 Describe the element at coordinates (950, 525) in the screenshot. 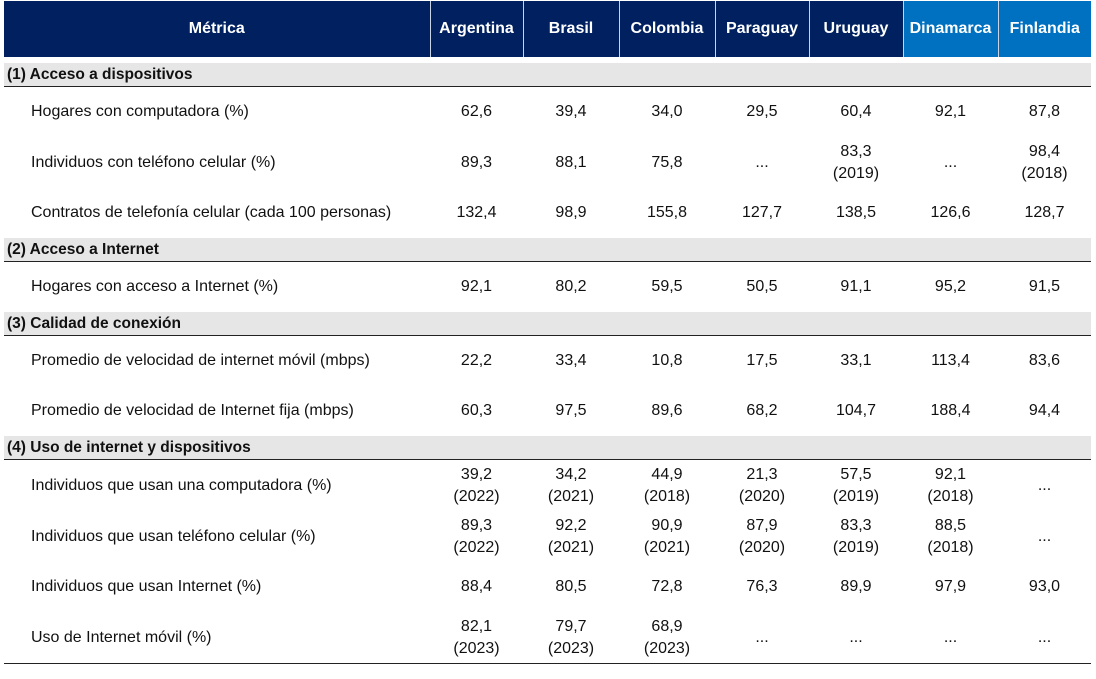

I see `cell-value: 88,5` at that location.